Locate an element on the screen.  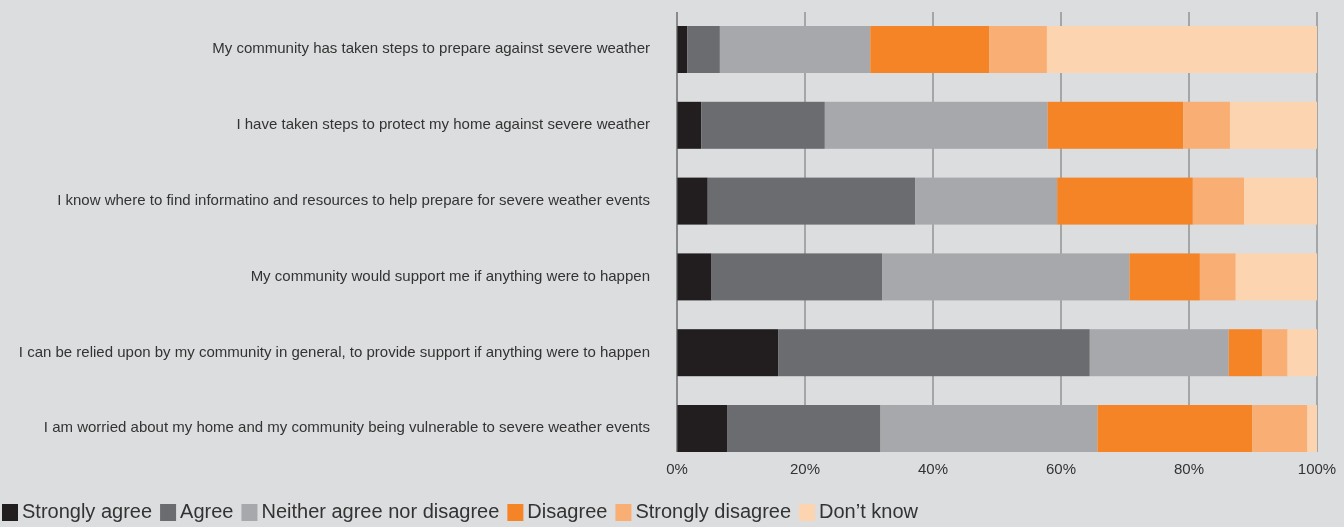
y-tick-label: I have taken steps to protect my home against severe weather is located at coordinates (443, 124).